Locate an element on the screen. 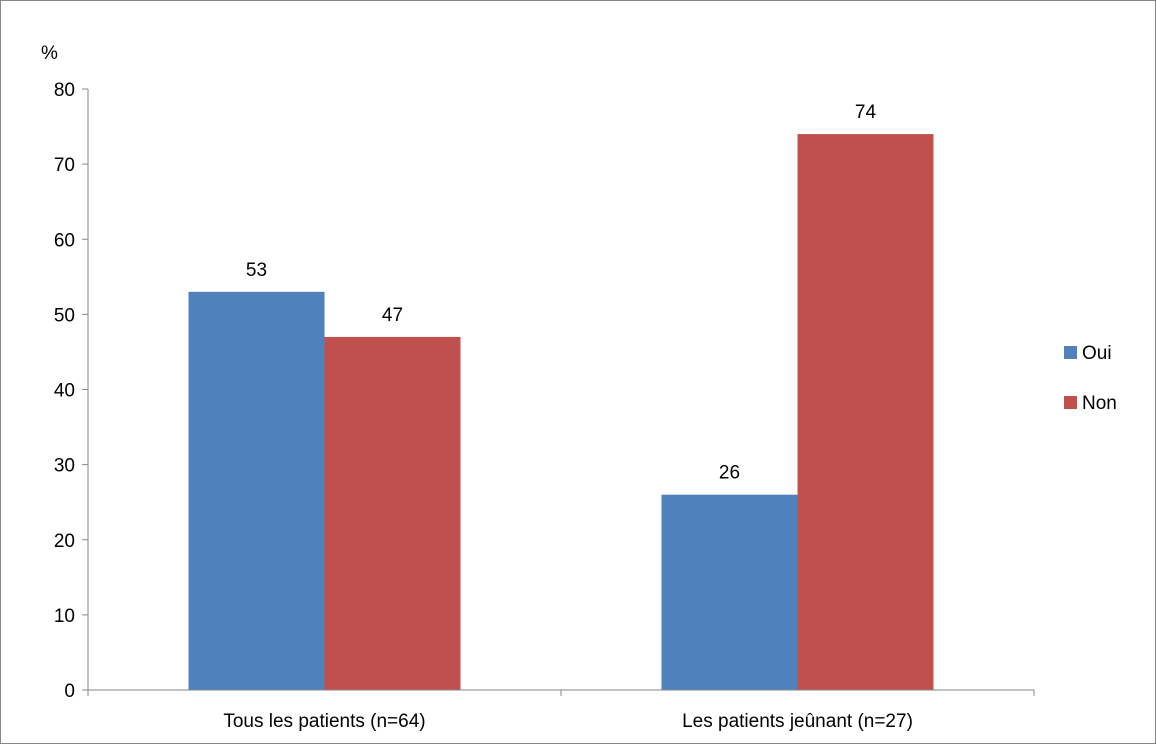 This screenshot has height=744, width=1156. y-tick-label: 10 is located at coordinates (64, 616).